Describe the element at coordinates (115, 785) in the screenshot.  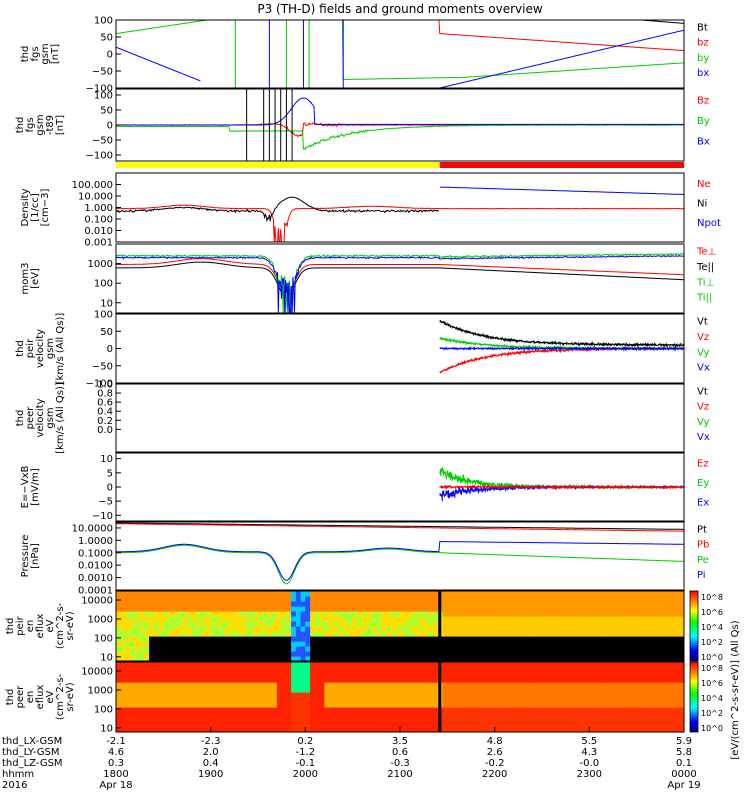
I see `x-tick-label: Apr 18` at that location.